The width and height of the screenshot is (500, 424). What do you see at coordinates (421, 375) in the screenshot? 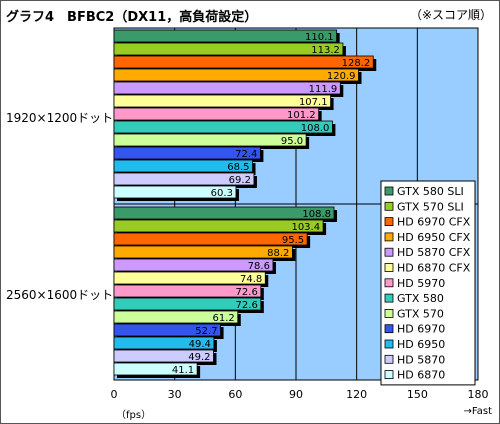
I see `legend-label: HD 6870` at bounding box center [421, 375].